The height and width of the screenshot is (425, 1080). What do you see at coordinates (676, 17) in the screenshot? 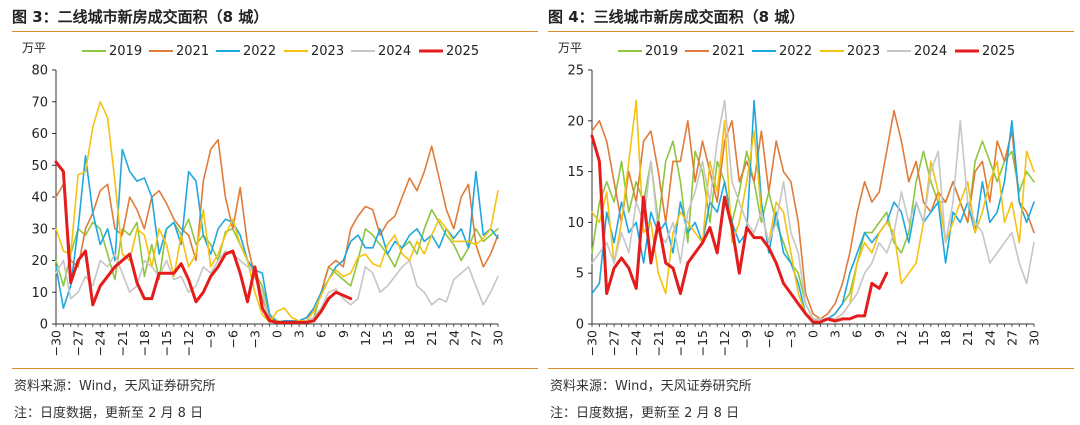
I see `figure-title: 图 4：三线城市新房成交面积（8 城）` at bounding box center [676, 17].